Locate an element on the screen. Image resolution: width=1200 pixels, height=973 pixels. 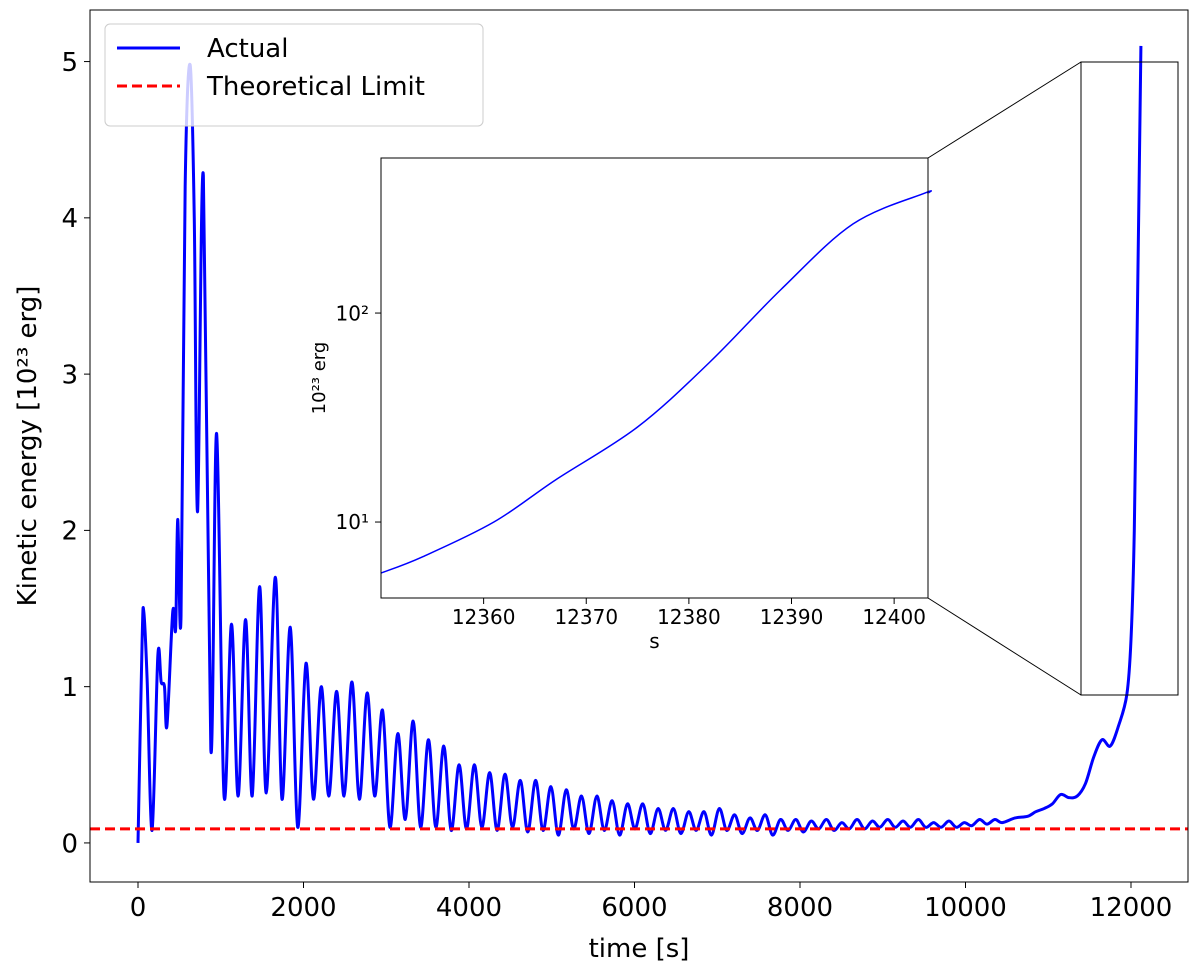
x-tick-label: 0 is located at coordinates (138, 908).